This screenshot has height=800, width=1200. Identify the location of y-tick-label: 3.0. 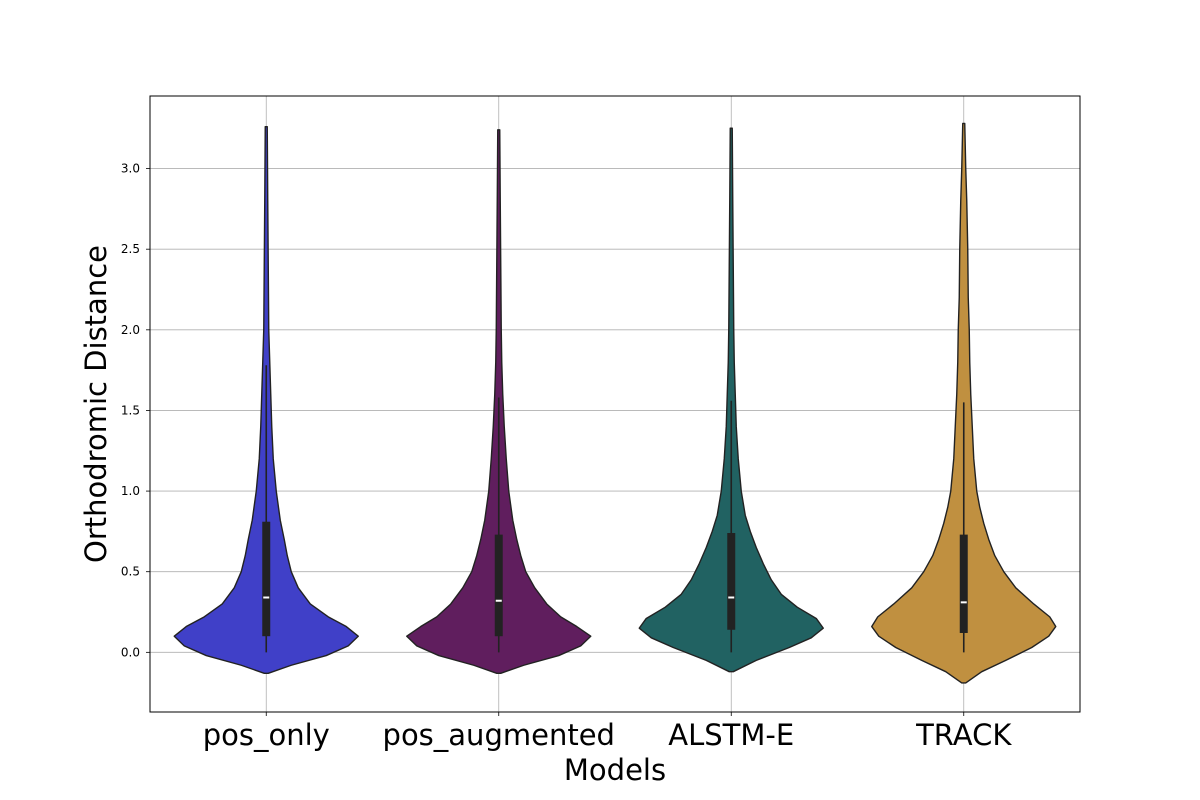
(130, 169).